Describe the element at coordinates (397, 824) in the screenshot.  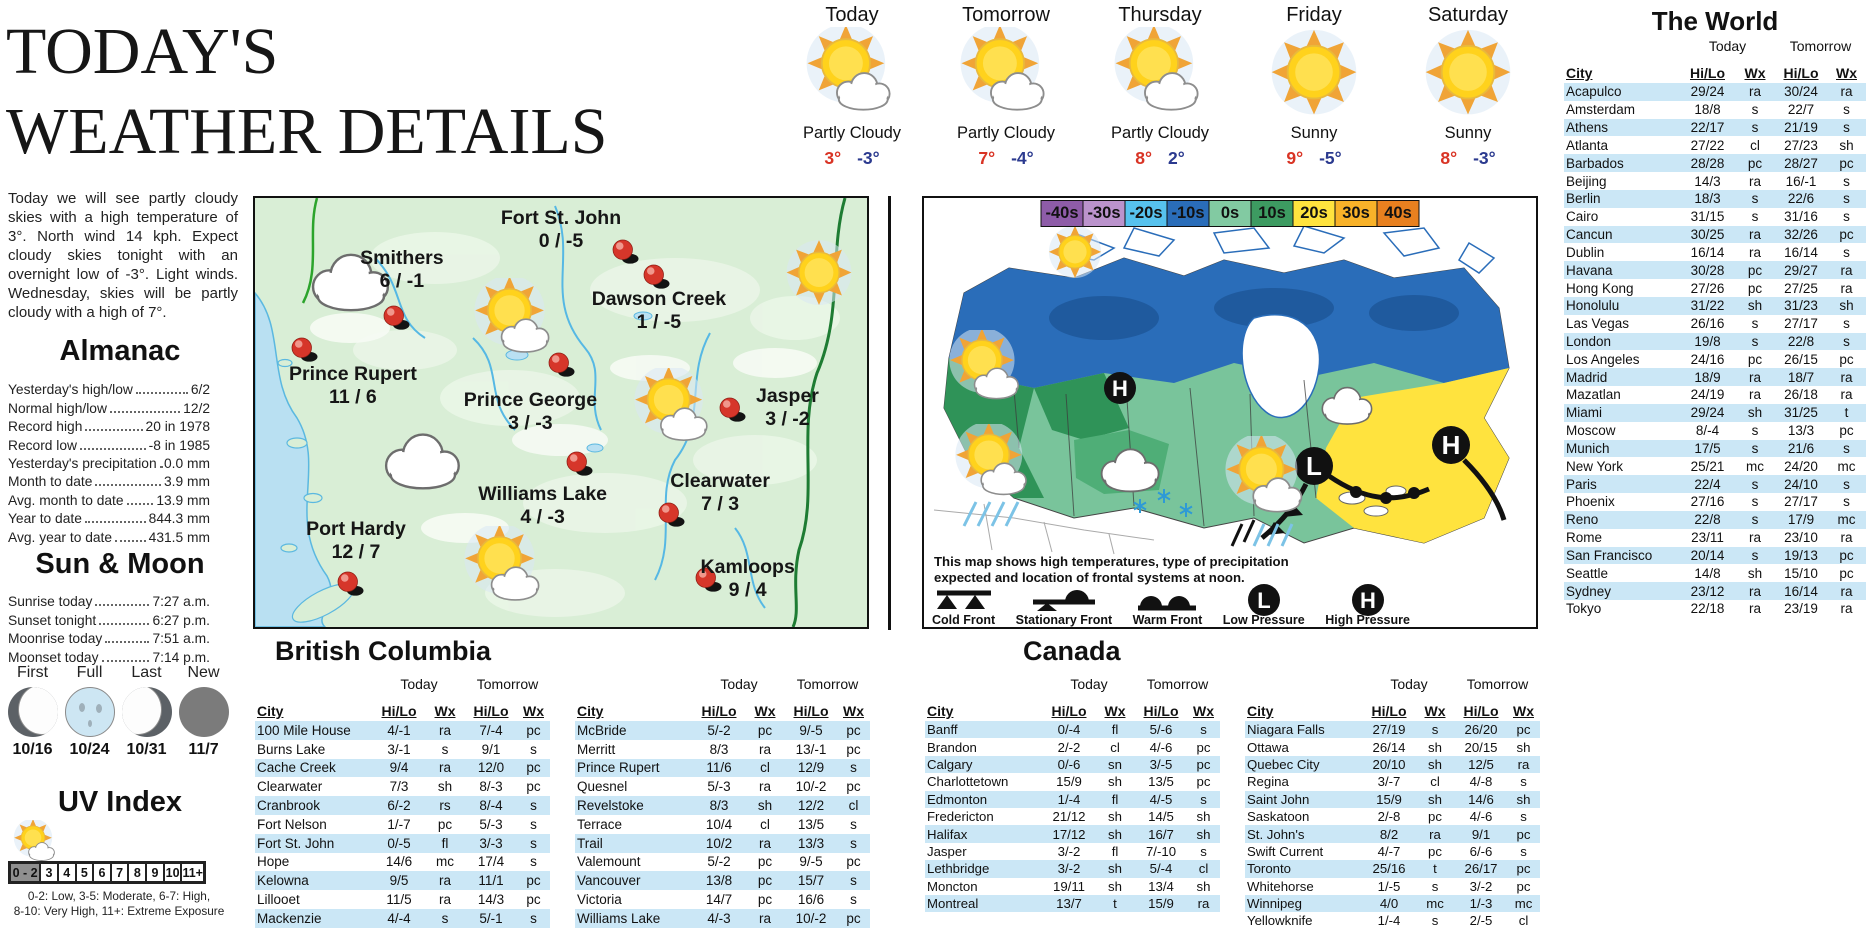
I see `table-row: Fort Nelson 1/-7 pc 5/-3 s` at that location.